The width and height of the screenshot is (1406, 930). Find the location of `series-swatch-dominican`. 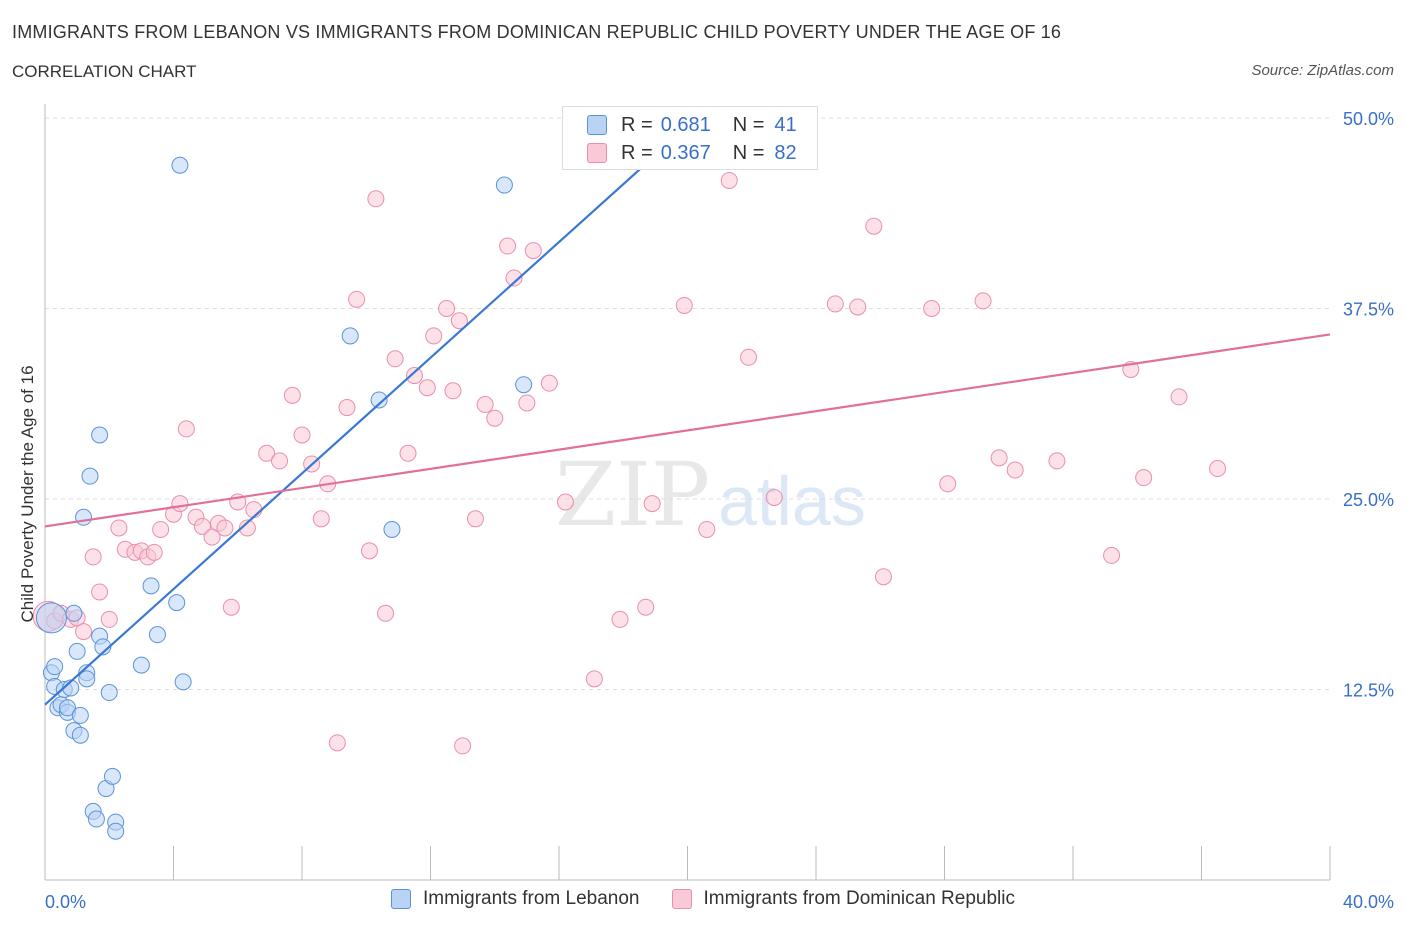

series-swatch-dominican is located at coordinates (681, 899).